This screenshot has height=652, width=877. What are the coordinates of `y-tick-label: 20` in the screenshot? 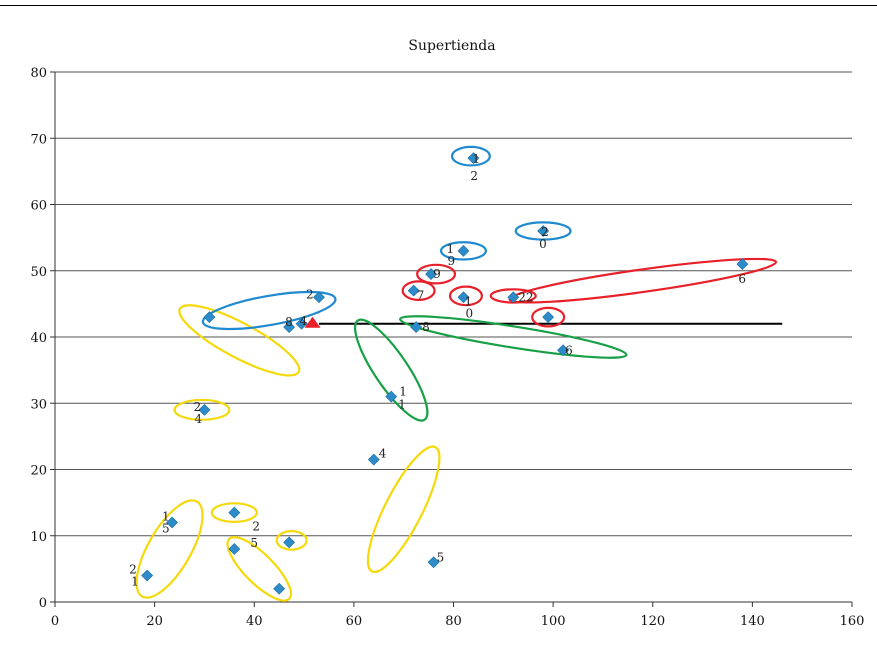 It's located at (38, 471).